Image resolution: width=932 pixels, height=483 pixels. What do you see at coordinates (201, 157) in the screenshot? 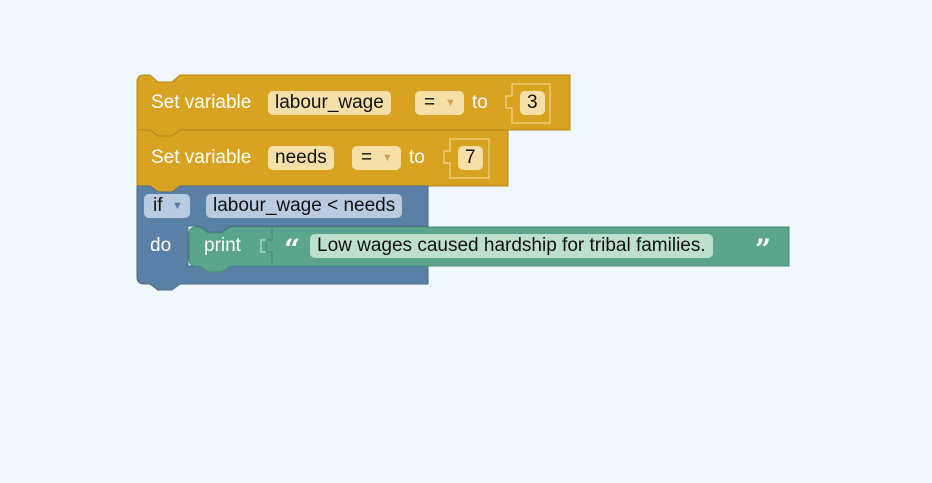
I see `set-variable-label-2: Set variable` at bounding box center [201, 157].